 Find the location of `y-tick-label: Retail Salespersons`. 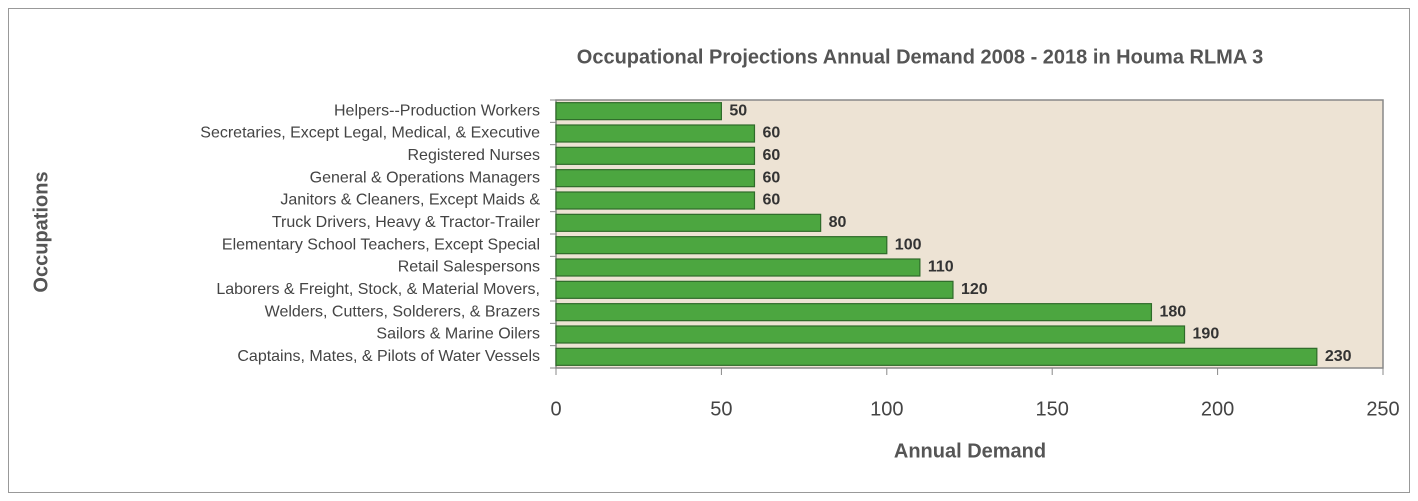

y-tick-label: Retail Salespersons is located at coordinates (469, 267).